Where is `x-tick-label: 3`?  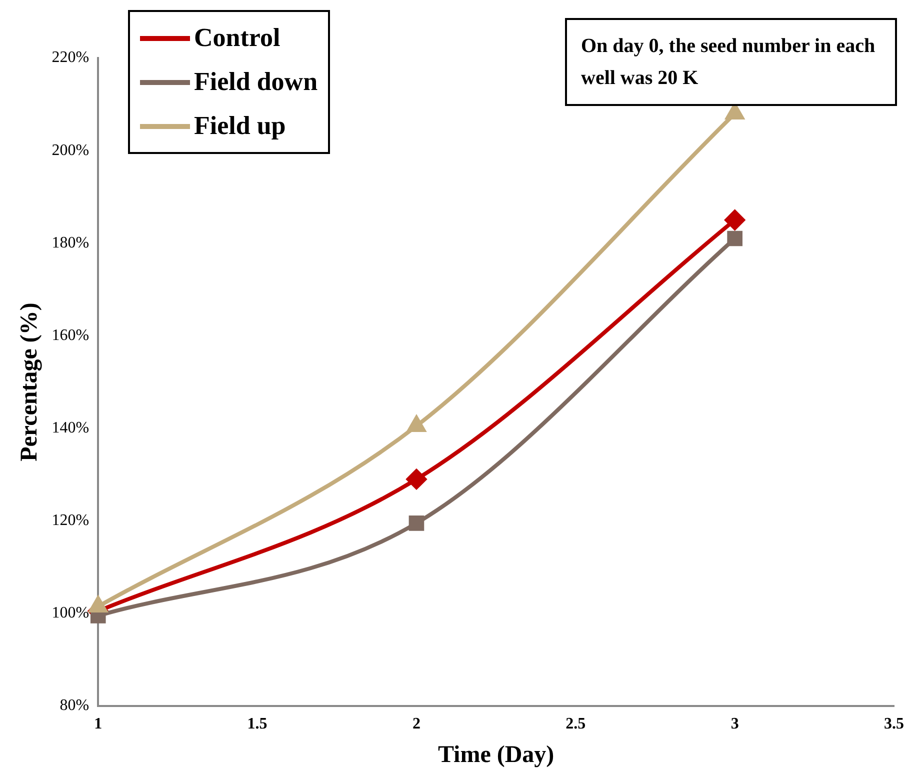
x-tick-label: 3 is located at coordinates (734, 724).